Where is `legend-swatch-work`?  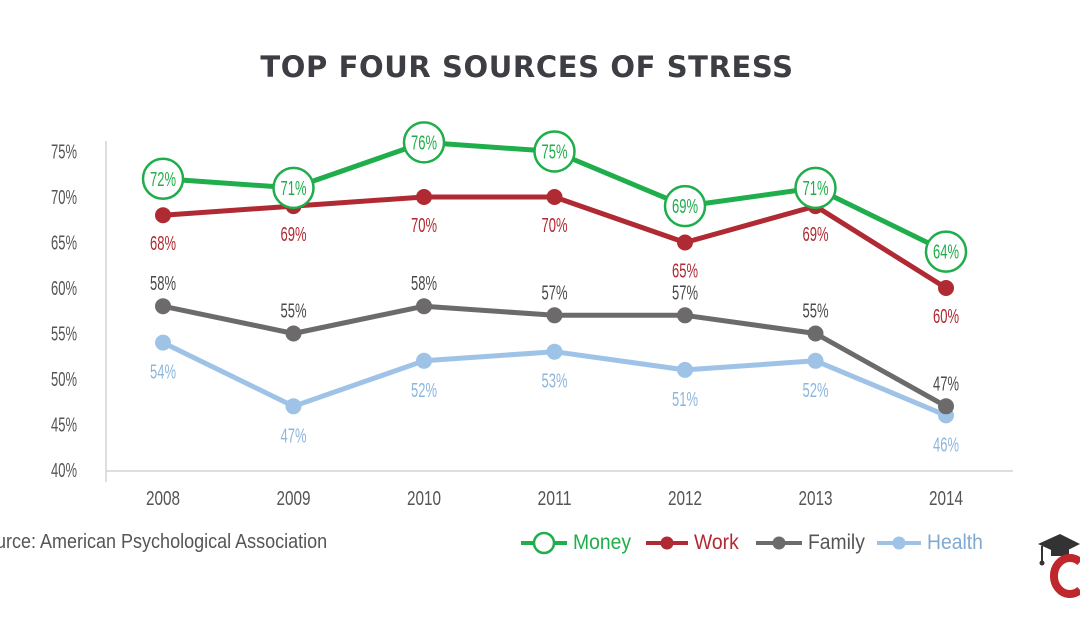 legend-swatch-work is located at coordinates (667, 543).